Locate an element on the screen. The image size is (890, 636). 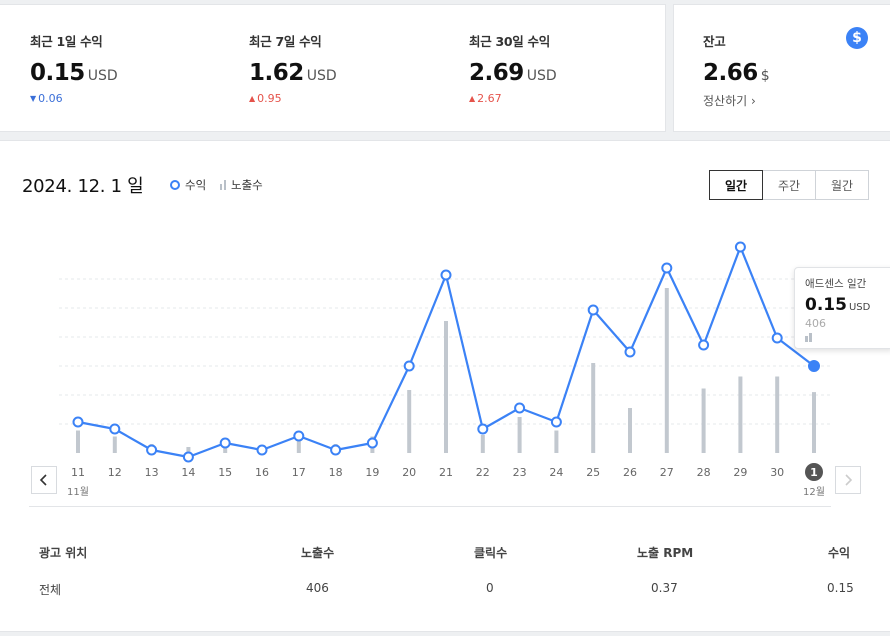
x-tick-label: 12 is located at coordinates (115, 472).